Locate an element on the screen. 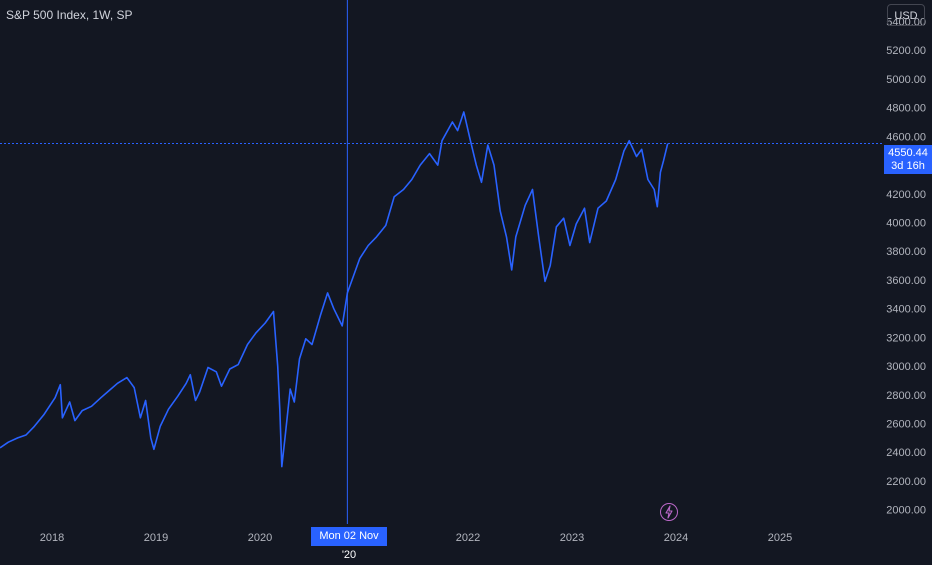 This screenshot has height=565, width=932. y-tick-label: 2200.00 is located at coordinates (906, 482).